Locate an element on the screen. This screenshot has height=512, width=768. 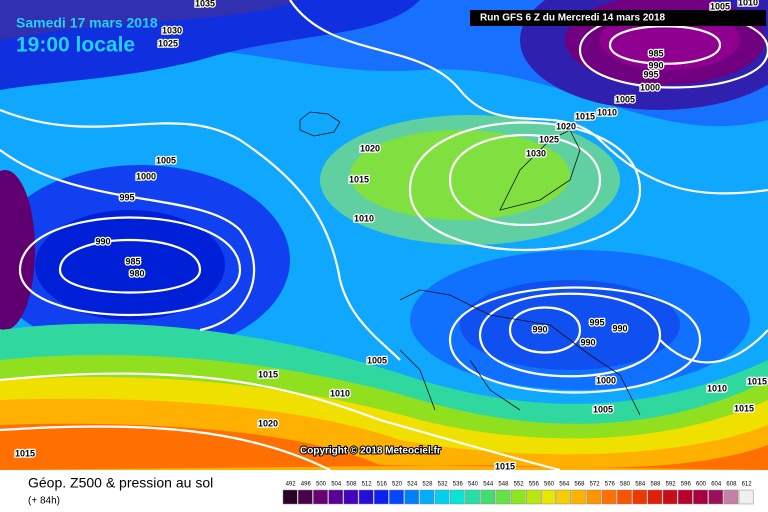
isobar-label: 1025 is located at coordinates (168, 43).